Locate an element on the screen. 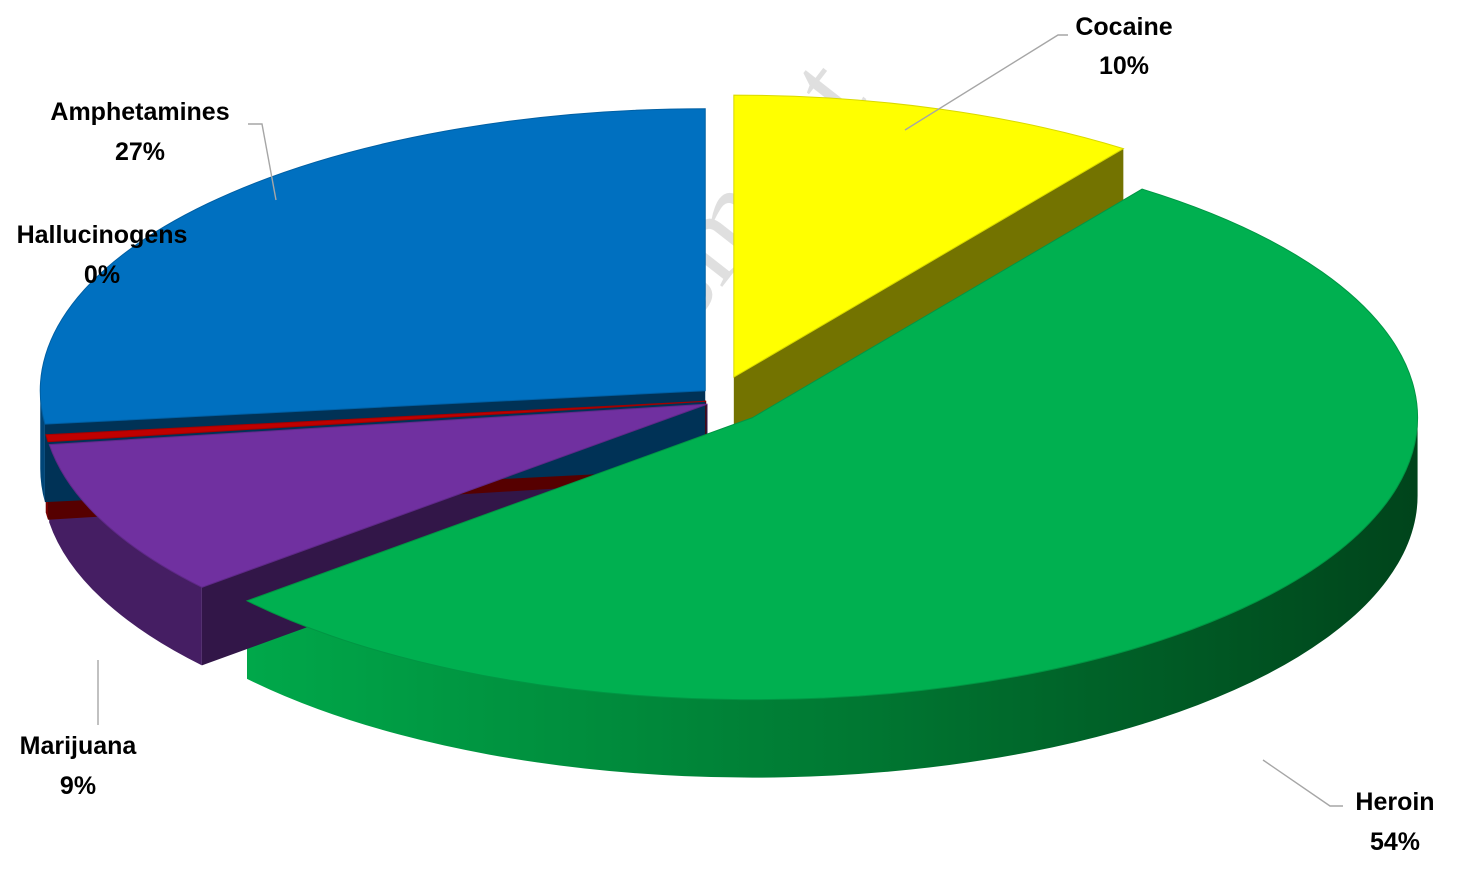 The image size is (1458, 884). label-percent-cocaine: 10% is located at coordinates (1124, 66).